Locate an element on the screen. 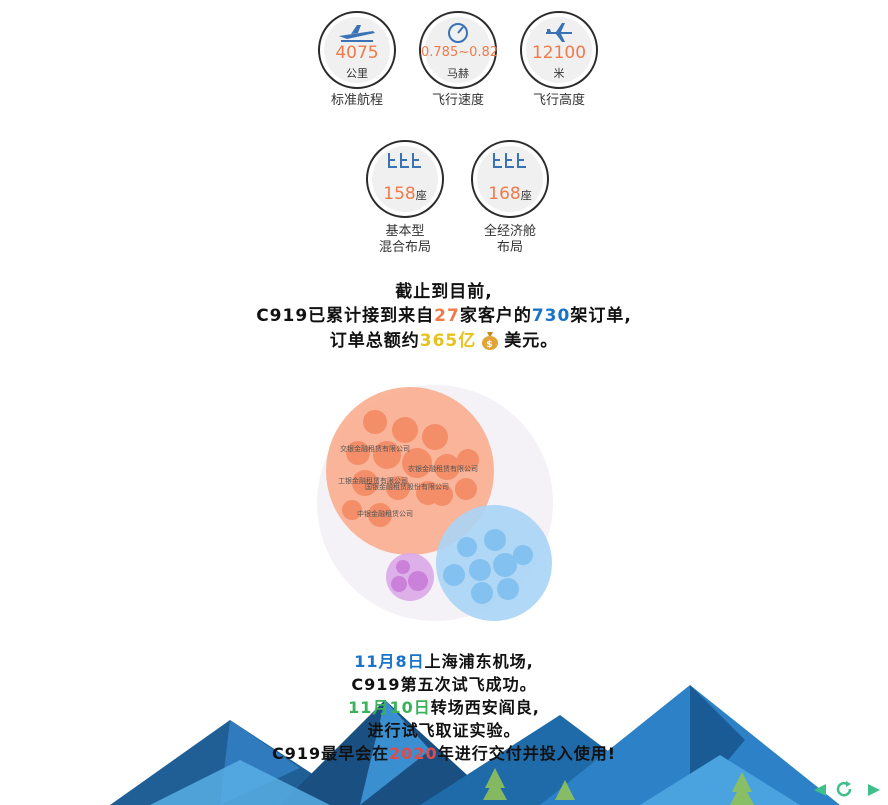  prev-arrow-icon is located at coordinates (820, 791).